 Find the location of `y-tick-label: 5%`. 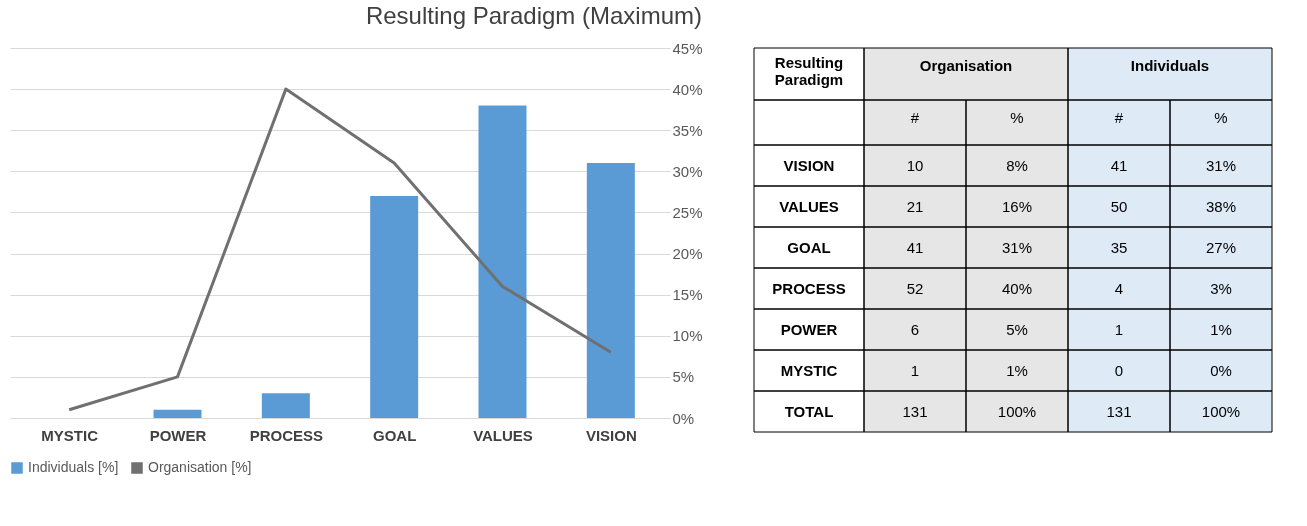

y-tick-label: 5% is located at coordinates (683, 377).